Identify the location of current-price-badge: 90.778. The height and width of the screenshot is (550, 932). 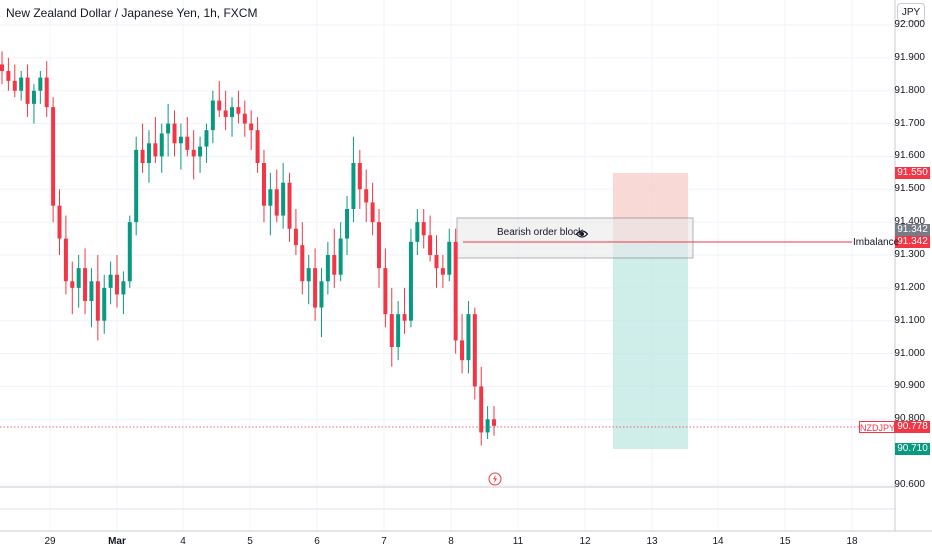
(912, 427).